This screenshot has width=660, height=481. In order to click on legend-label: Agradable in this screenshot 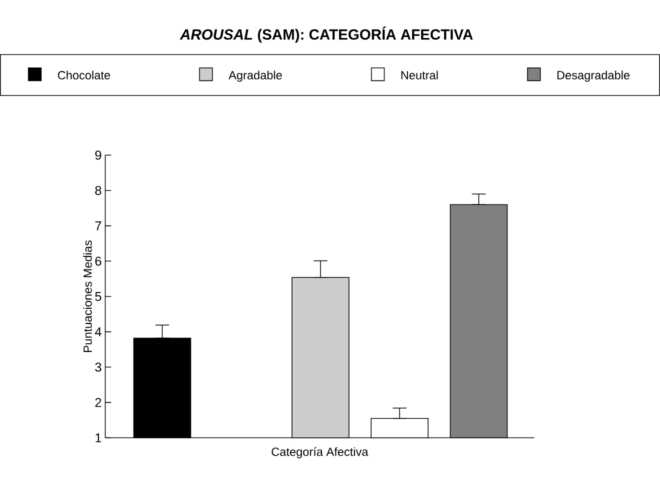, I will do `click(255, 76)`.